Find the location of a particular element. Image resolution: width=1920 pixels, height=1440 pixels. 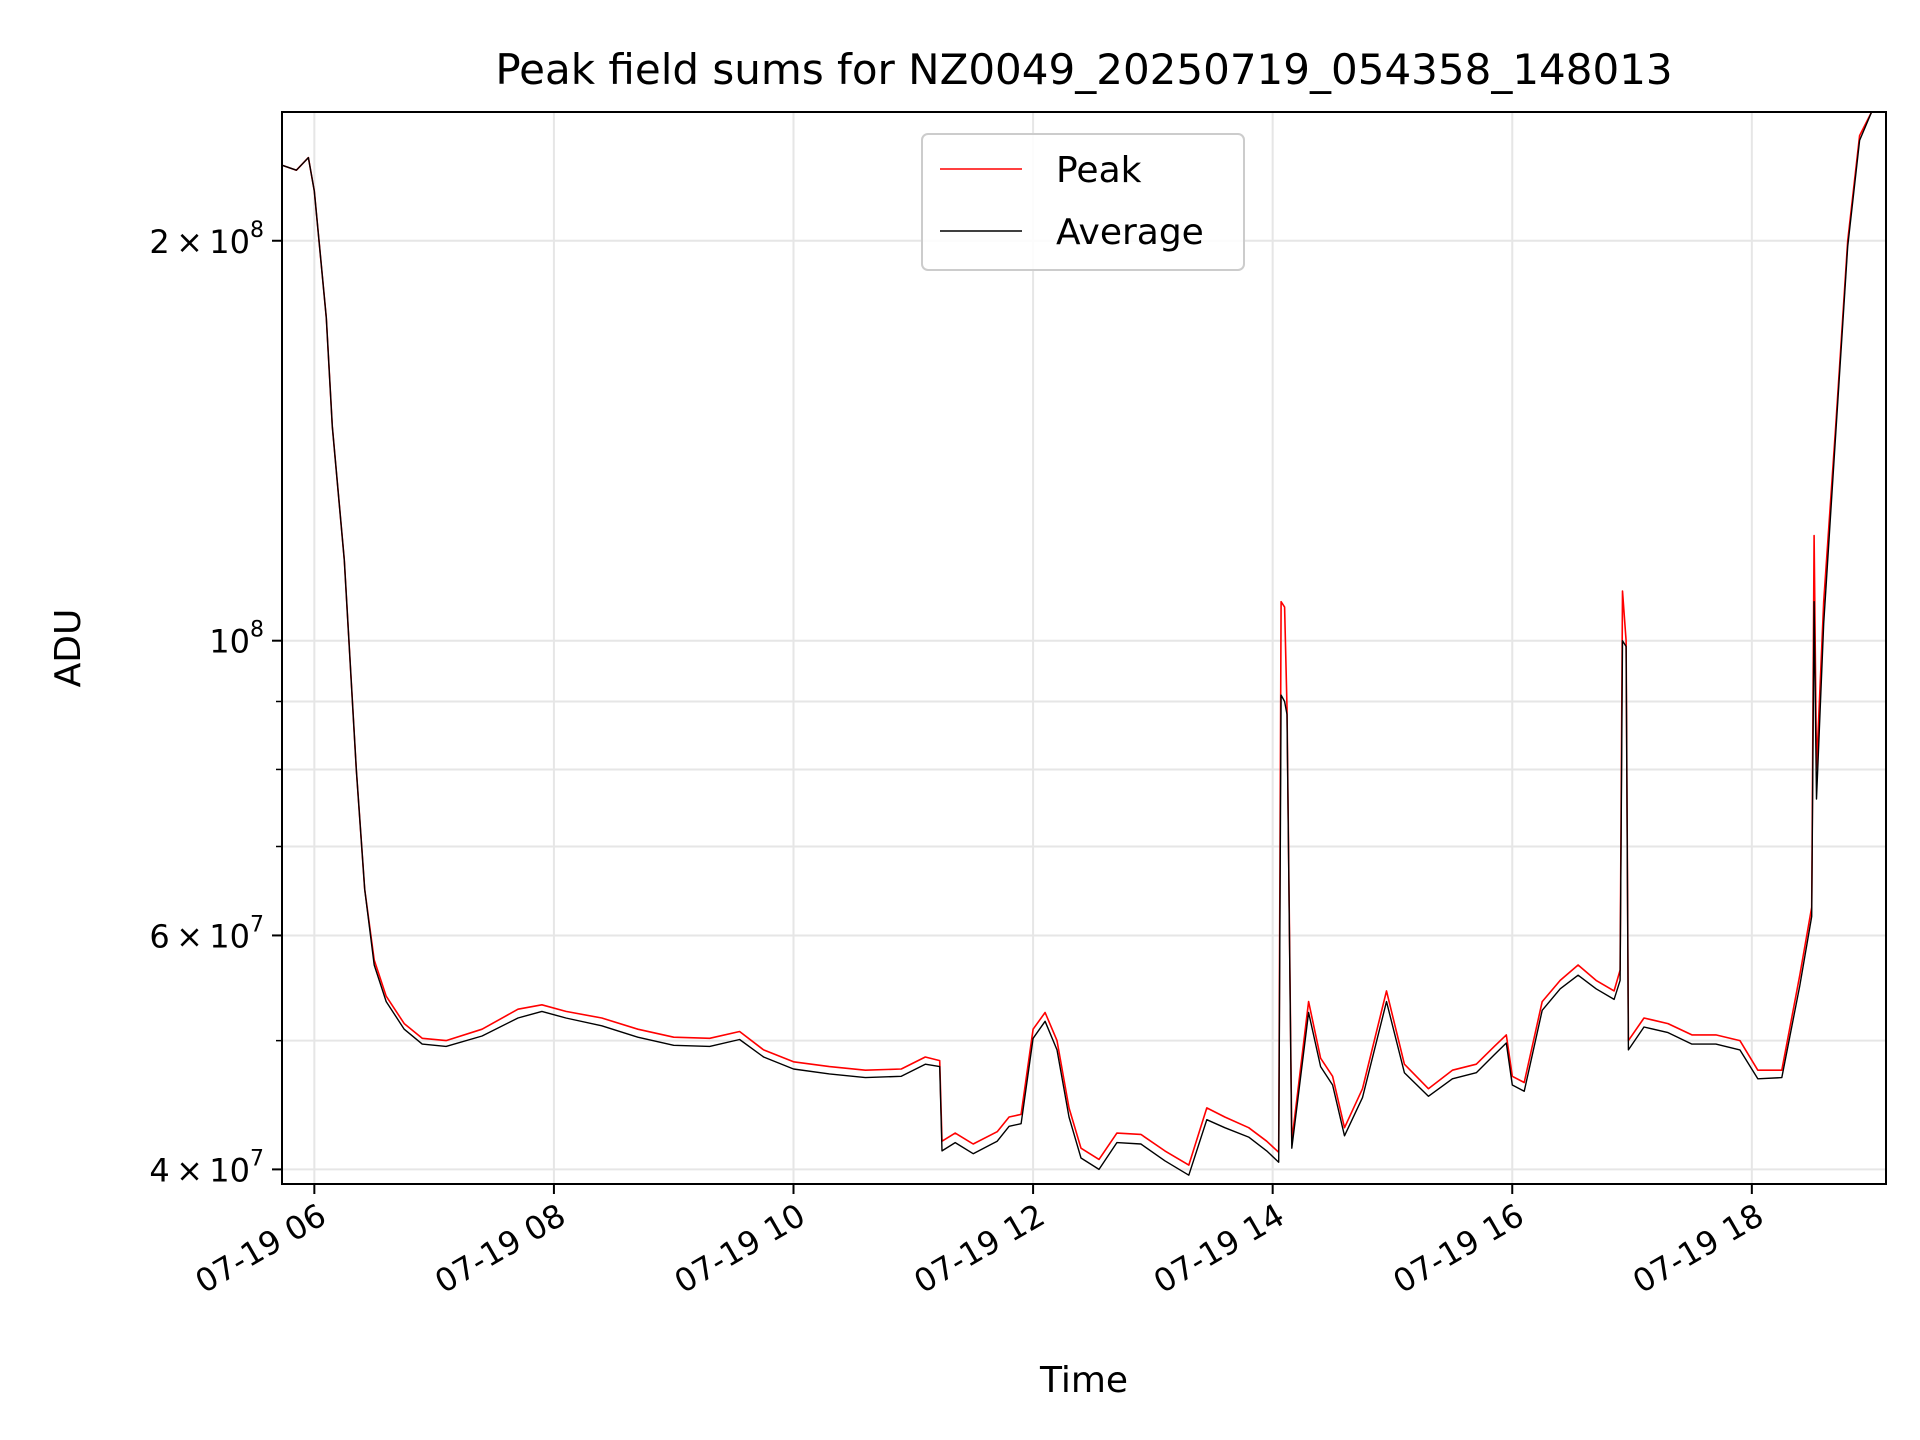

x-tick-label: 07-19 08 is located at coordinates (500, 1248).